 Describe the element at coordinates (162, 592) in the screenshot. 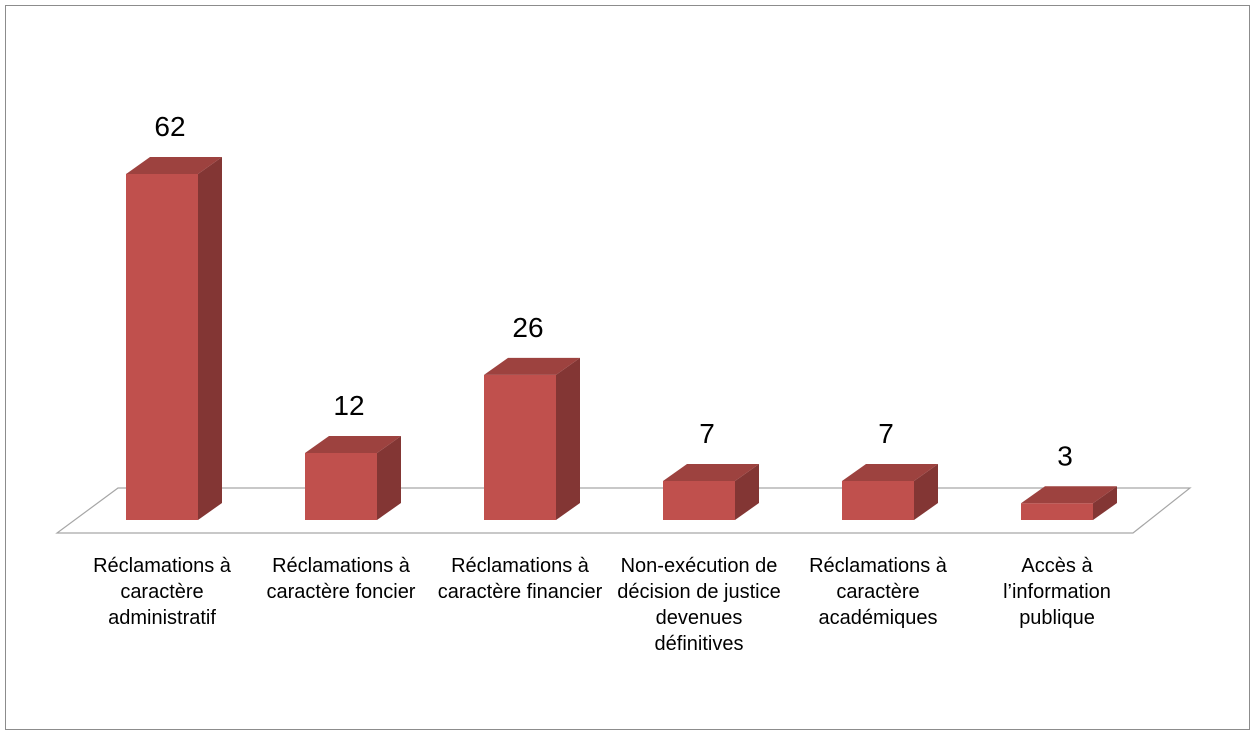

I see `category-label: Réclamations à caractère administratif` at that location.